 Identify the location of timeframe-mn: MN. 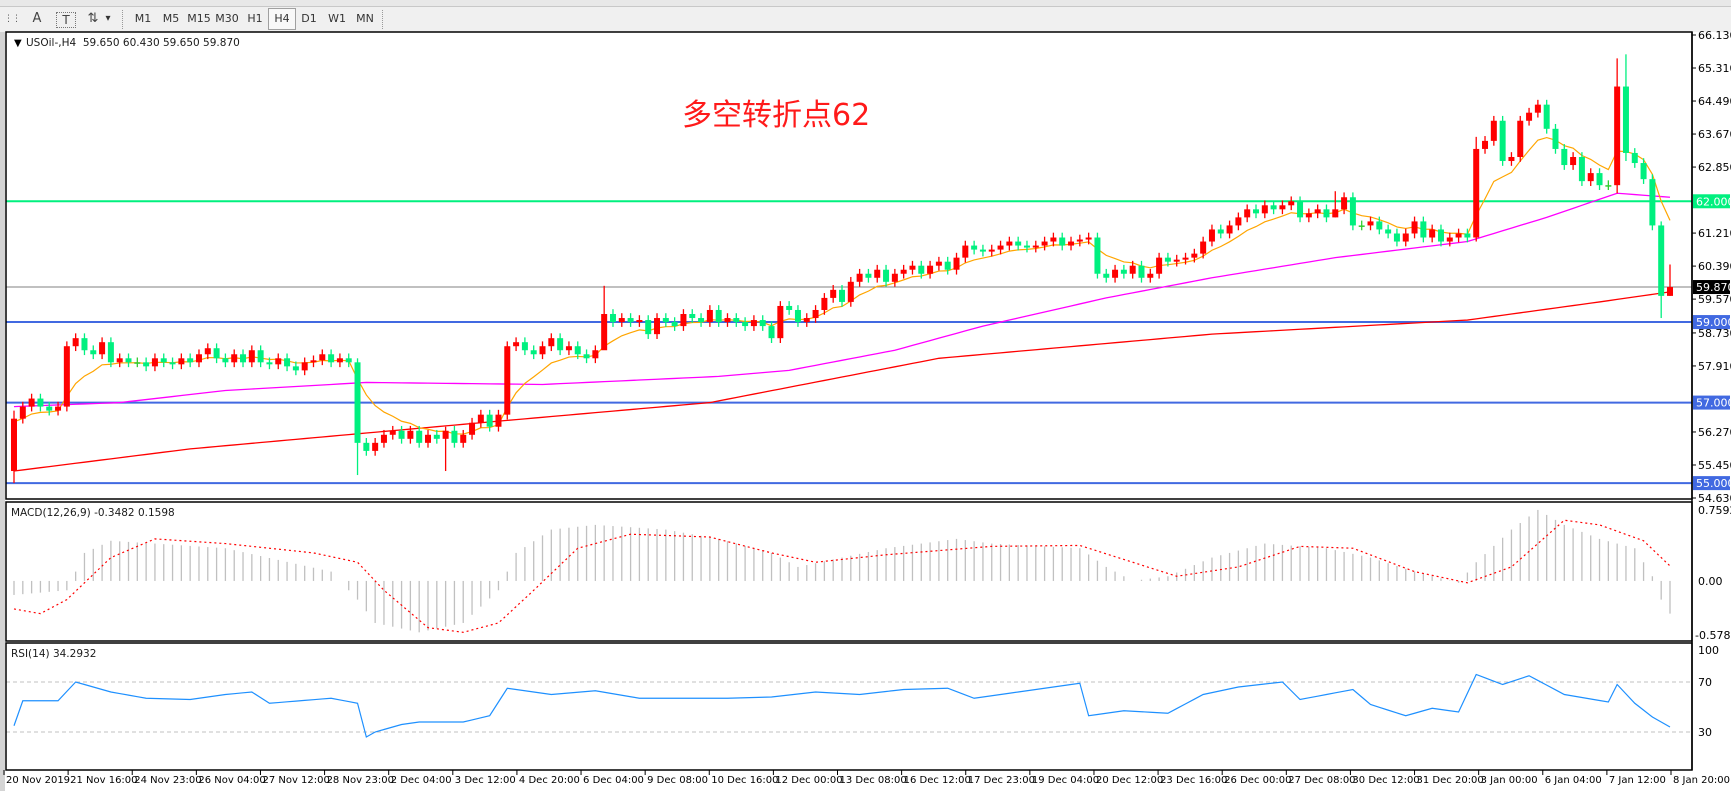
(365, 18).